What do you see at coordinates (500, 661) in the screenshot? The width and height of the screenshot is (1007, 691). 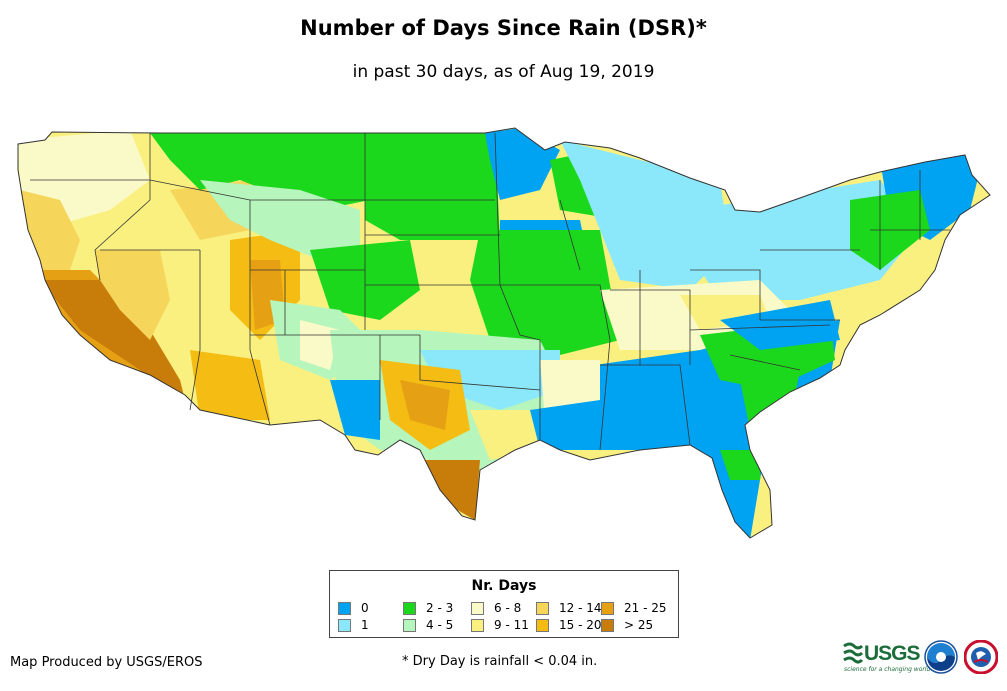 I see `footnote-text: * Dry Day is rainfall < 0.04 in.` at bounding box center [500, 661].